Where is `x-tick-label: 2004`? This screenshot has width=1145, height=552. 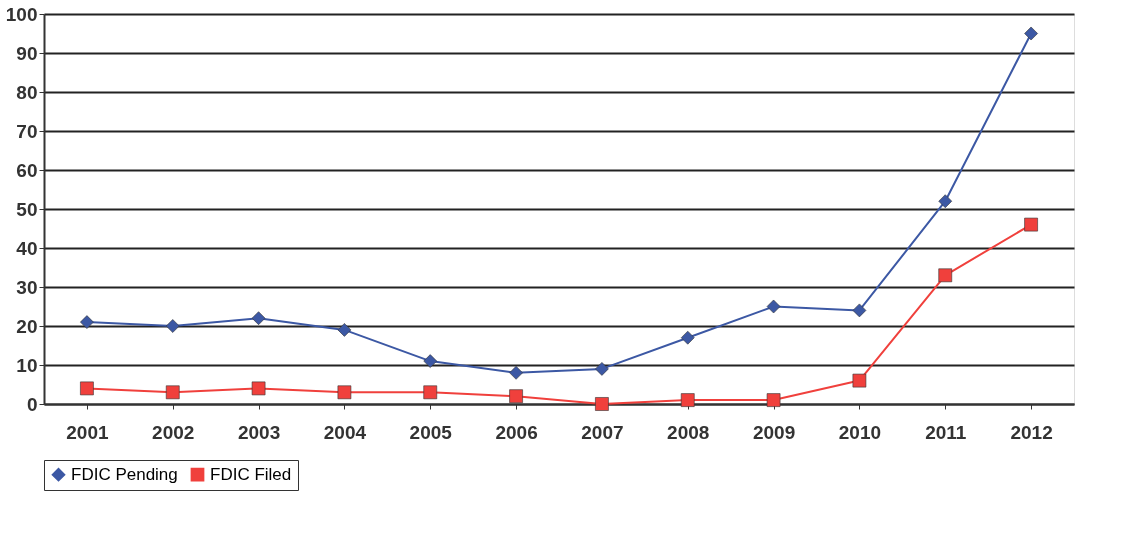
x-tick-label: 2004 is located at coordinates (345, 432).